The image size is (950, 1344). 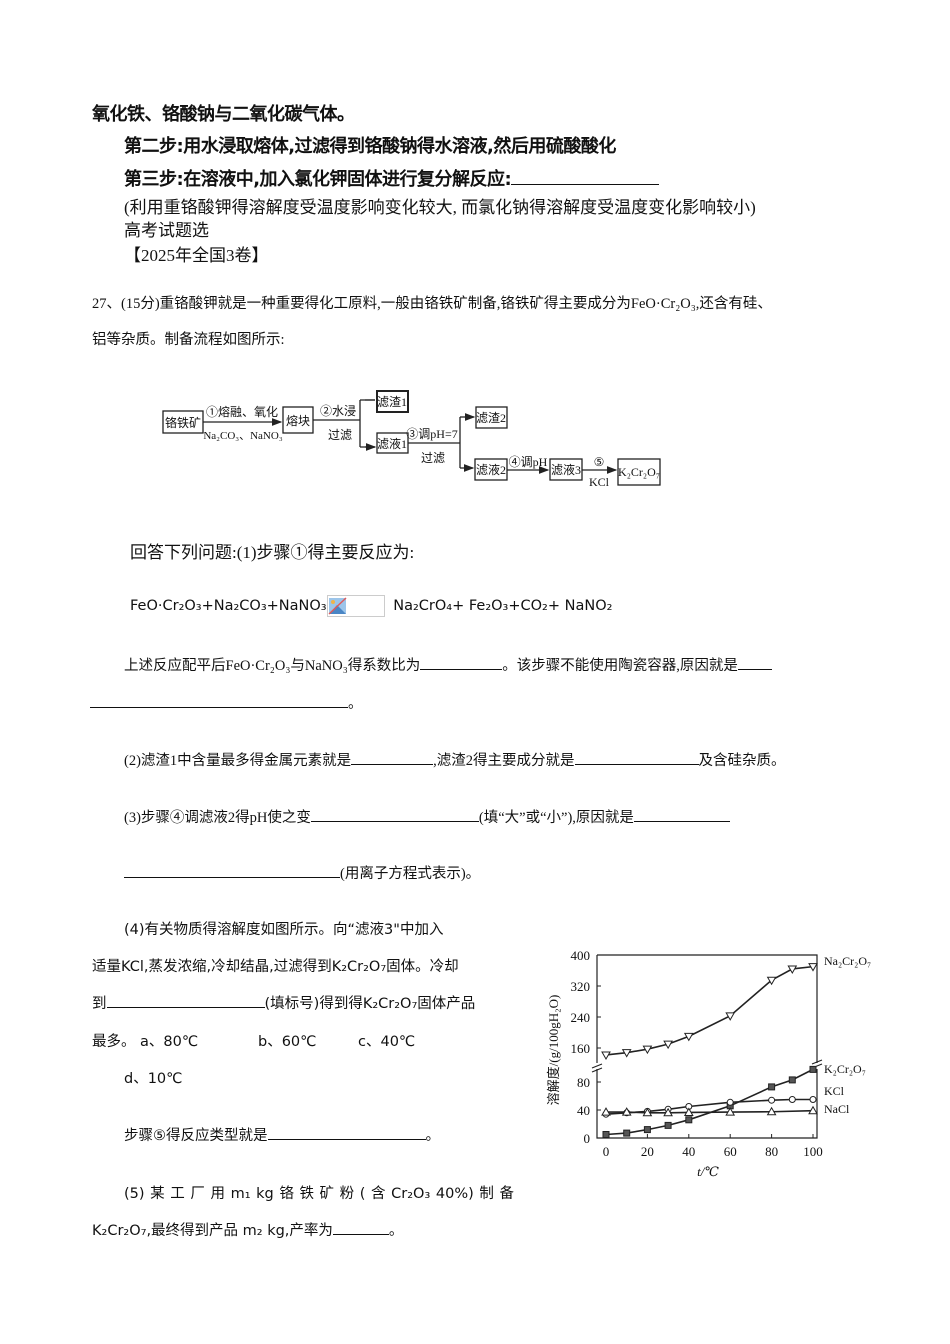 I want to click on step3-label: ③调pH=7, so click(x=431, y=434).